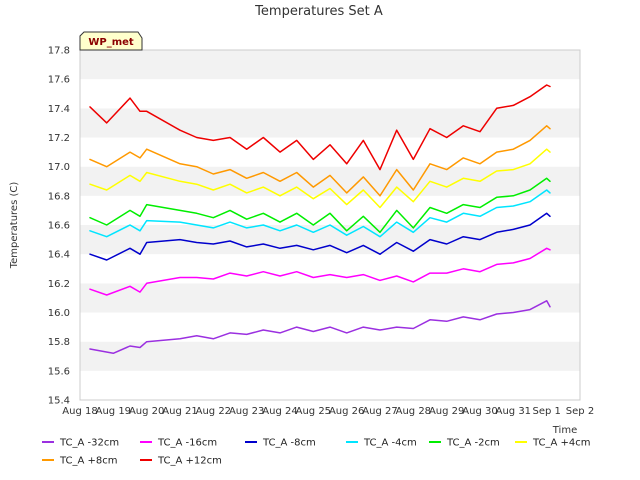 This screenshot has width=640, height=480. Describe the element at coordinates (59, 371) in the screenshot. I see `y-tick-label: 15.6` at that location.